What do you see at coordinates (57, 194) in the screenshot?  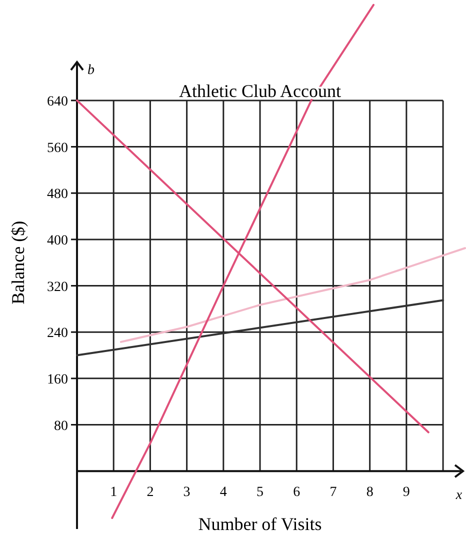 I see `y-tick-label: 480` at bounding box center [57, 194].